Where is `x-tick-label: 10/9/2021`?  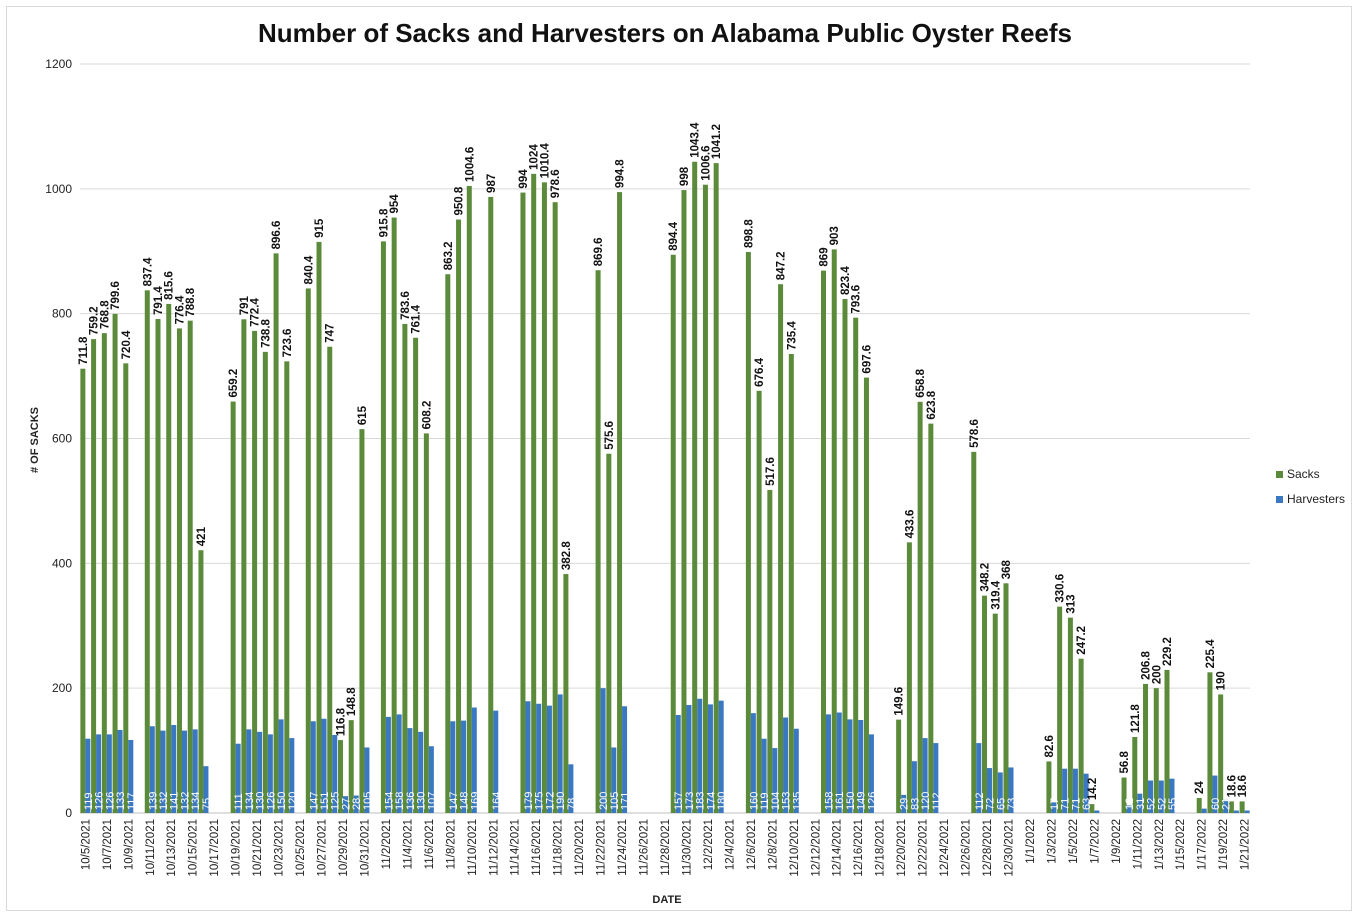
x-tick-label: 10/9/2021 is located at coordinates (129, 844).